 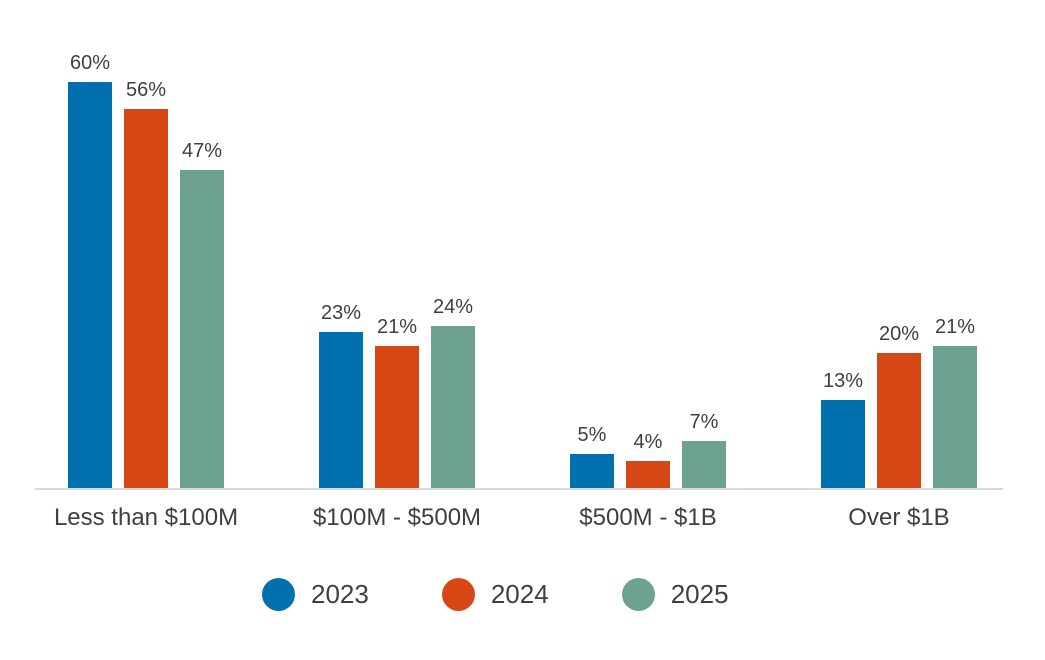 I want to click on legend: 2023 2024 2025, so click(x=495, y=594).